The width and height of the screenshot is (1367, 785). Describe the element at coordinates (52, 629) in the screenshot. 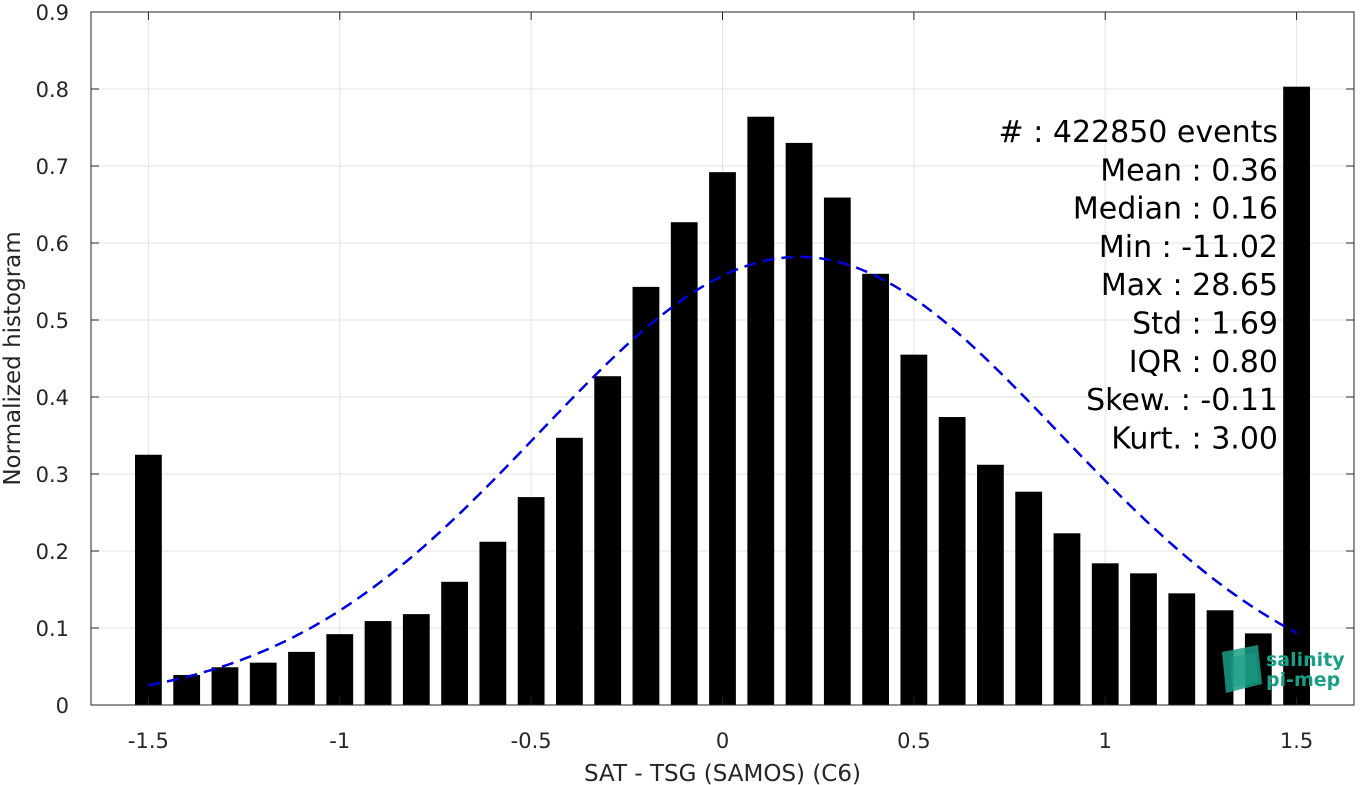

I see `y-tick-label: 0.1` at that location.